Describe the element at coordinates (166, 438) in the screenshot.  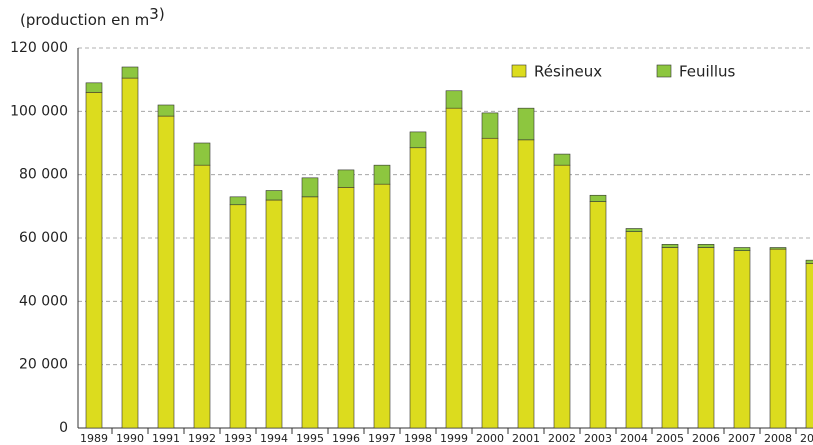
I see `x-tick-label: 1991` at that location.